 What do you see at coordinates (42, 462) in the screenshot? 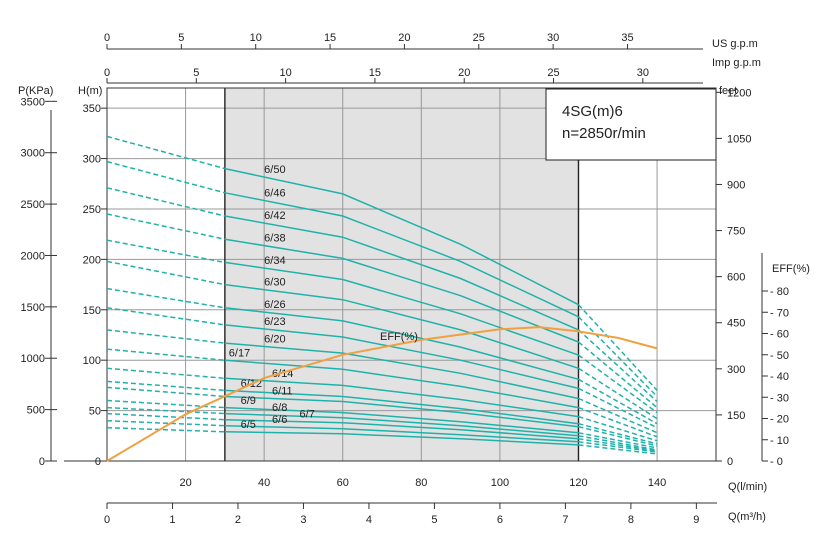
I see `pressure-tick-label: 0` at bounding box center [42, 462].